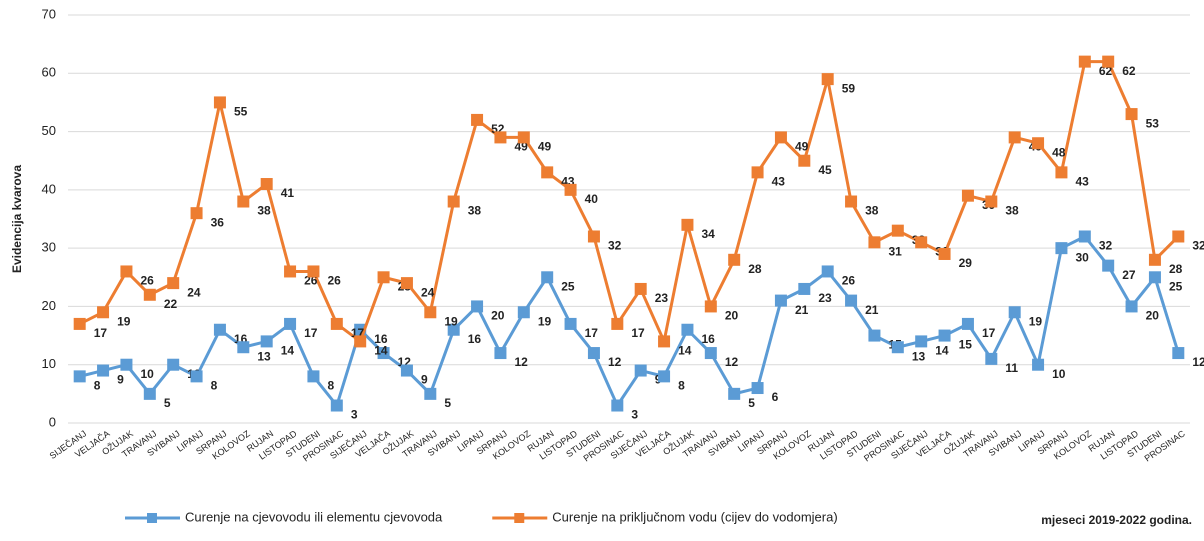 Image resolution: width=1204 pixels, height=541 pixels. Describe the element at coordinates (849, 88) in the screenshot. I see `data-label: 59` at that location.